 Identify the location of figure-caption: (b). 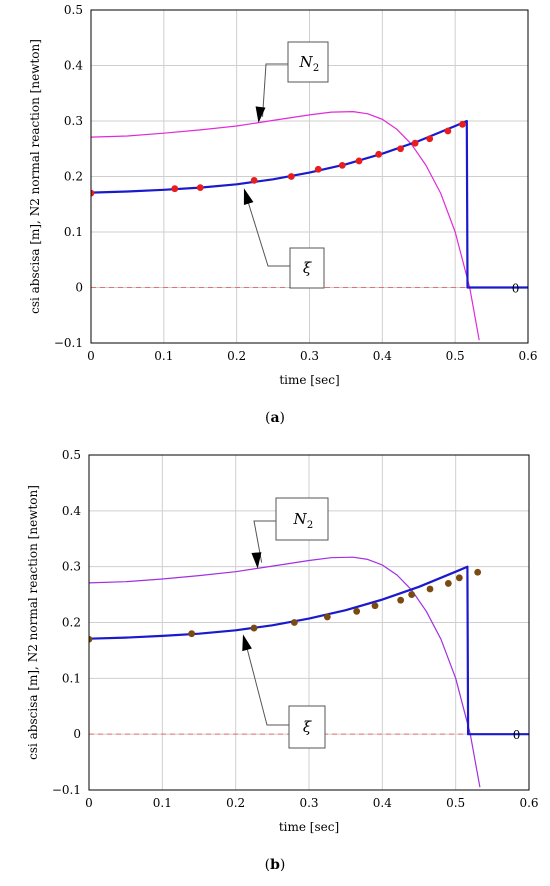
(275, 865).